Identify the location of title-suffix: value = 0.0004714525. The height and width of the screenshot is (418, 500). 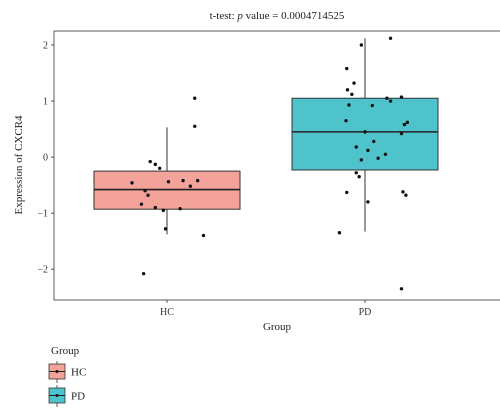
(294, 16).